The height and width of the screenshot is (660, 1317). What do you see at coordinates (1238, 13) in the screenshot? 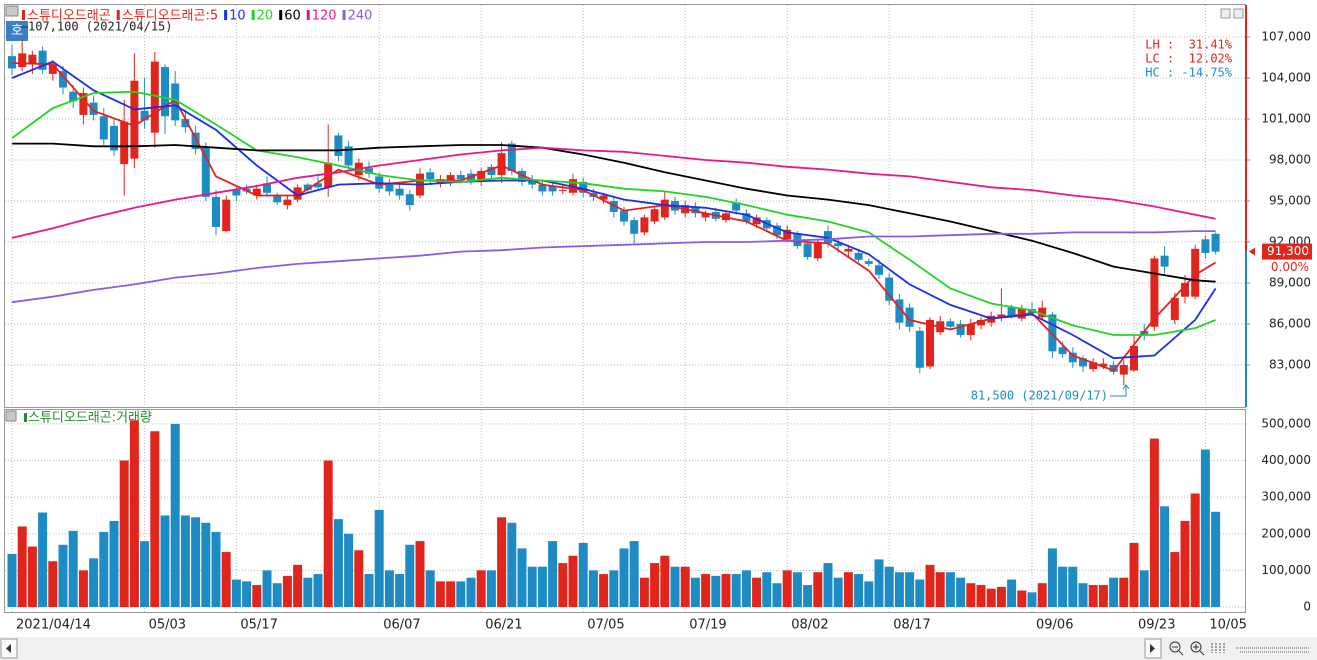
I see `close-icon` at bounding box center [1238, 13].